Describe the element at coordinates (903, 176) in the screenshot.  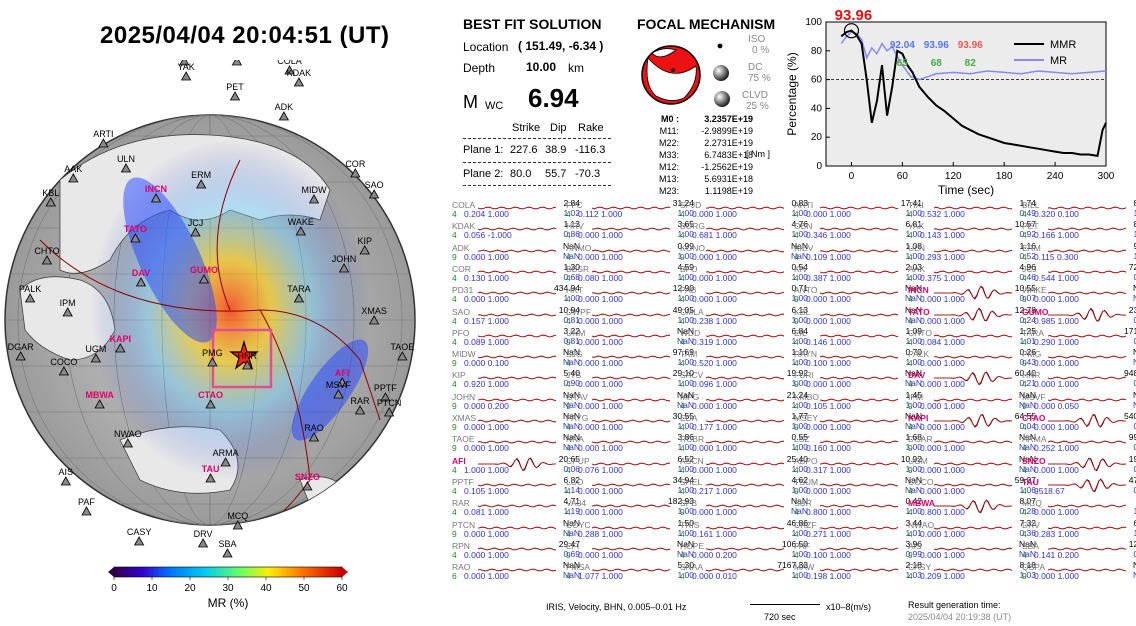
I see `x-tick-label: 60` at that location.